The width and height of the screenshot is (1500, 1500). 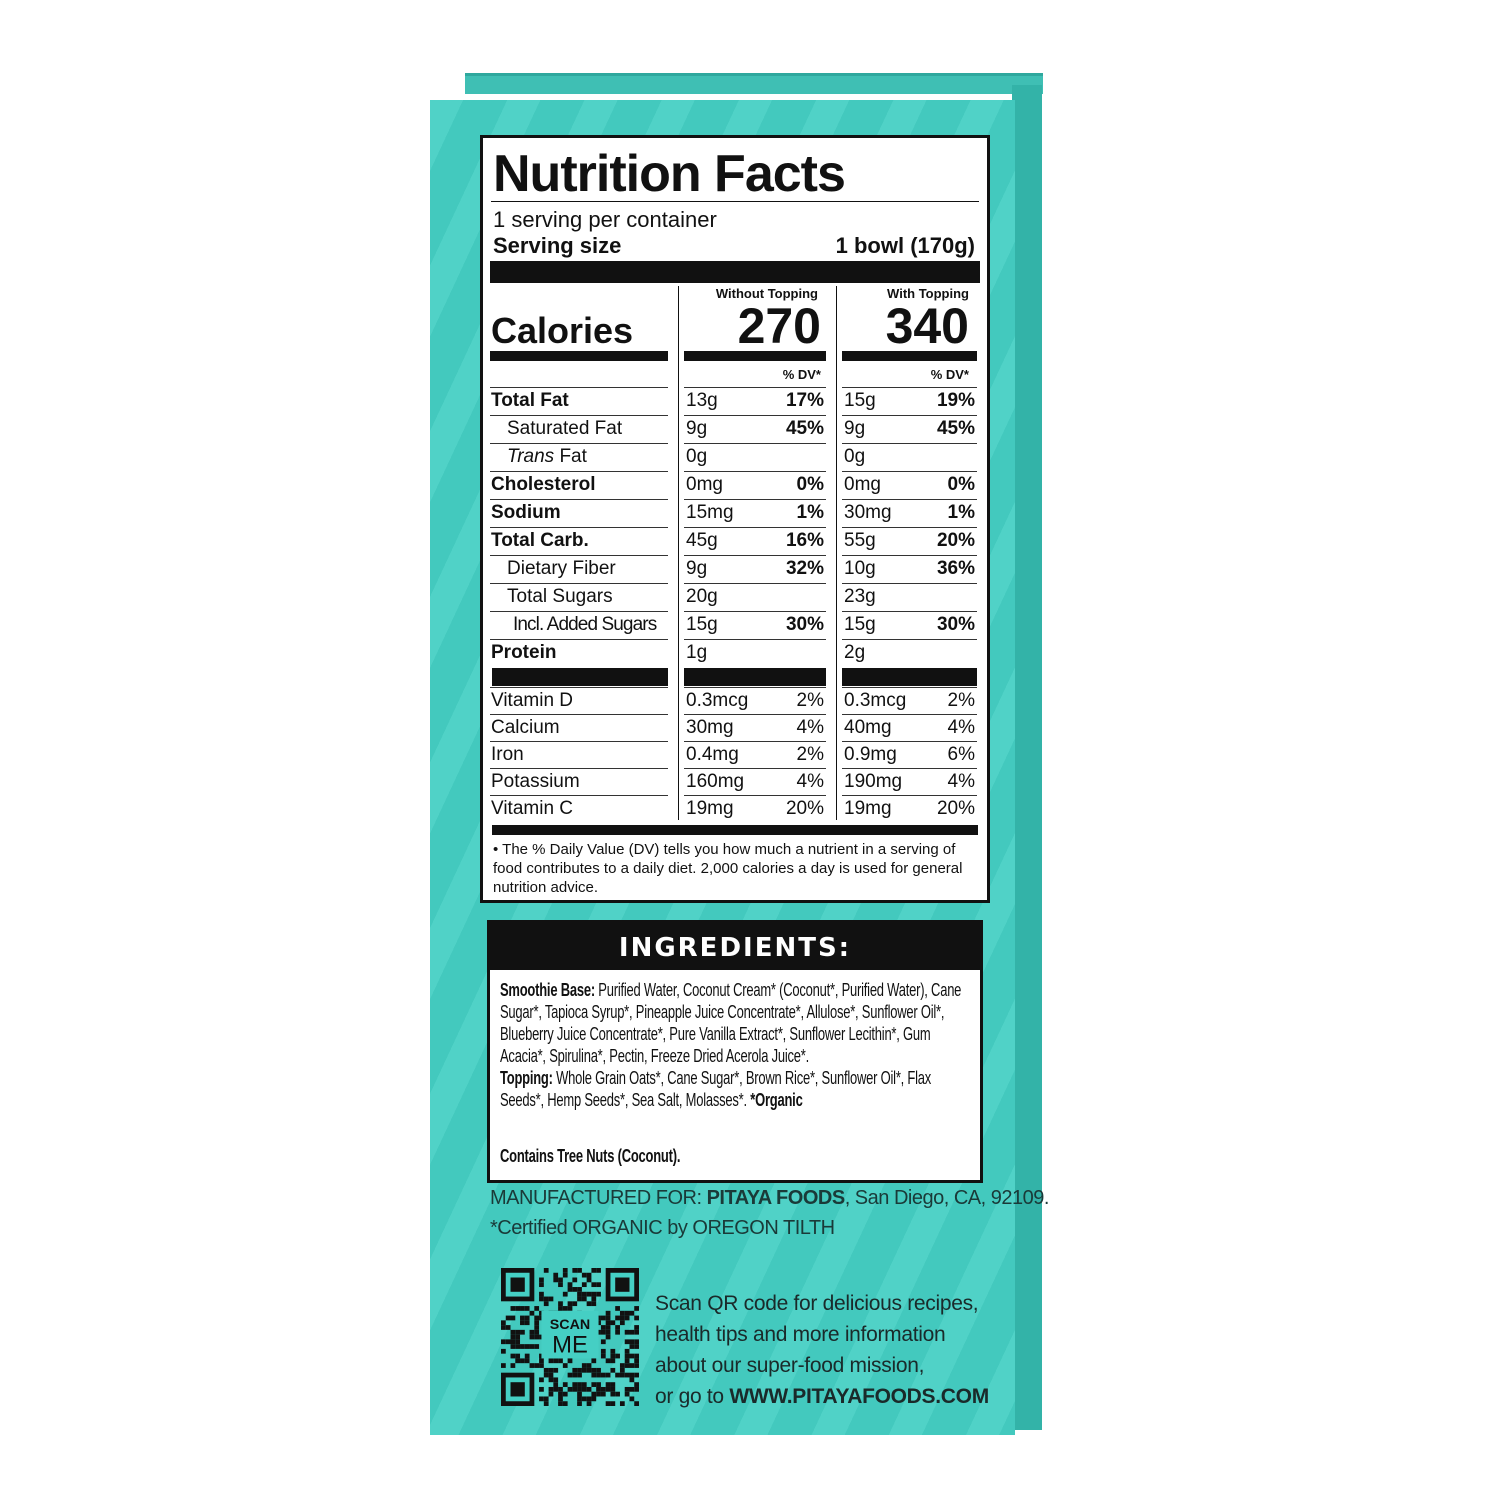 What do you see at coordinates (875, 700) in the screenshot?
I see `nutrient-amount: 0.3mcg` at bounding box center [875, 700].